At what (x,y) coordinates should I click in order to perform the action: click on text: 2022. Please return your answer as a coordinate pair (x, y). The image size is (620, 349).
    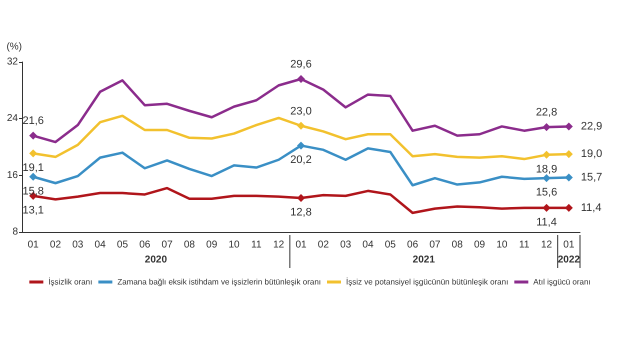
    Looking at the image, I should click on (569, 260).